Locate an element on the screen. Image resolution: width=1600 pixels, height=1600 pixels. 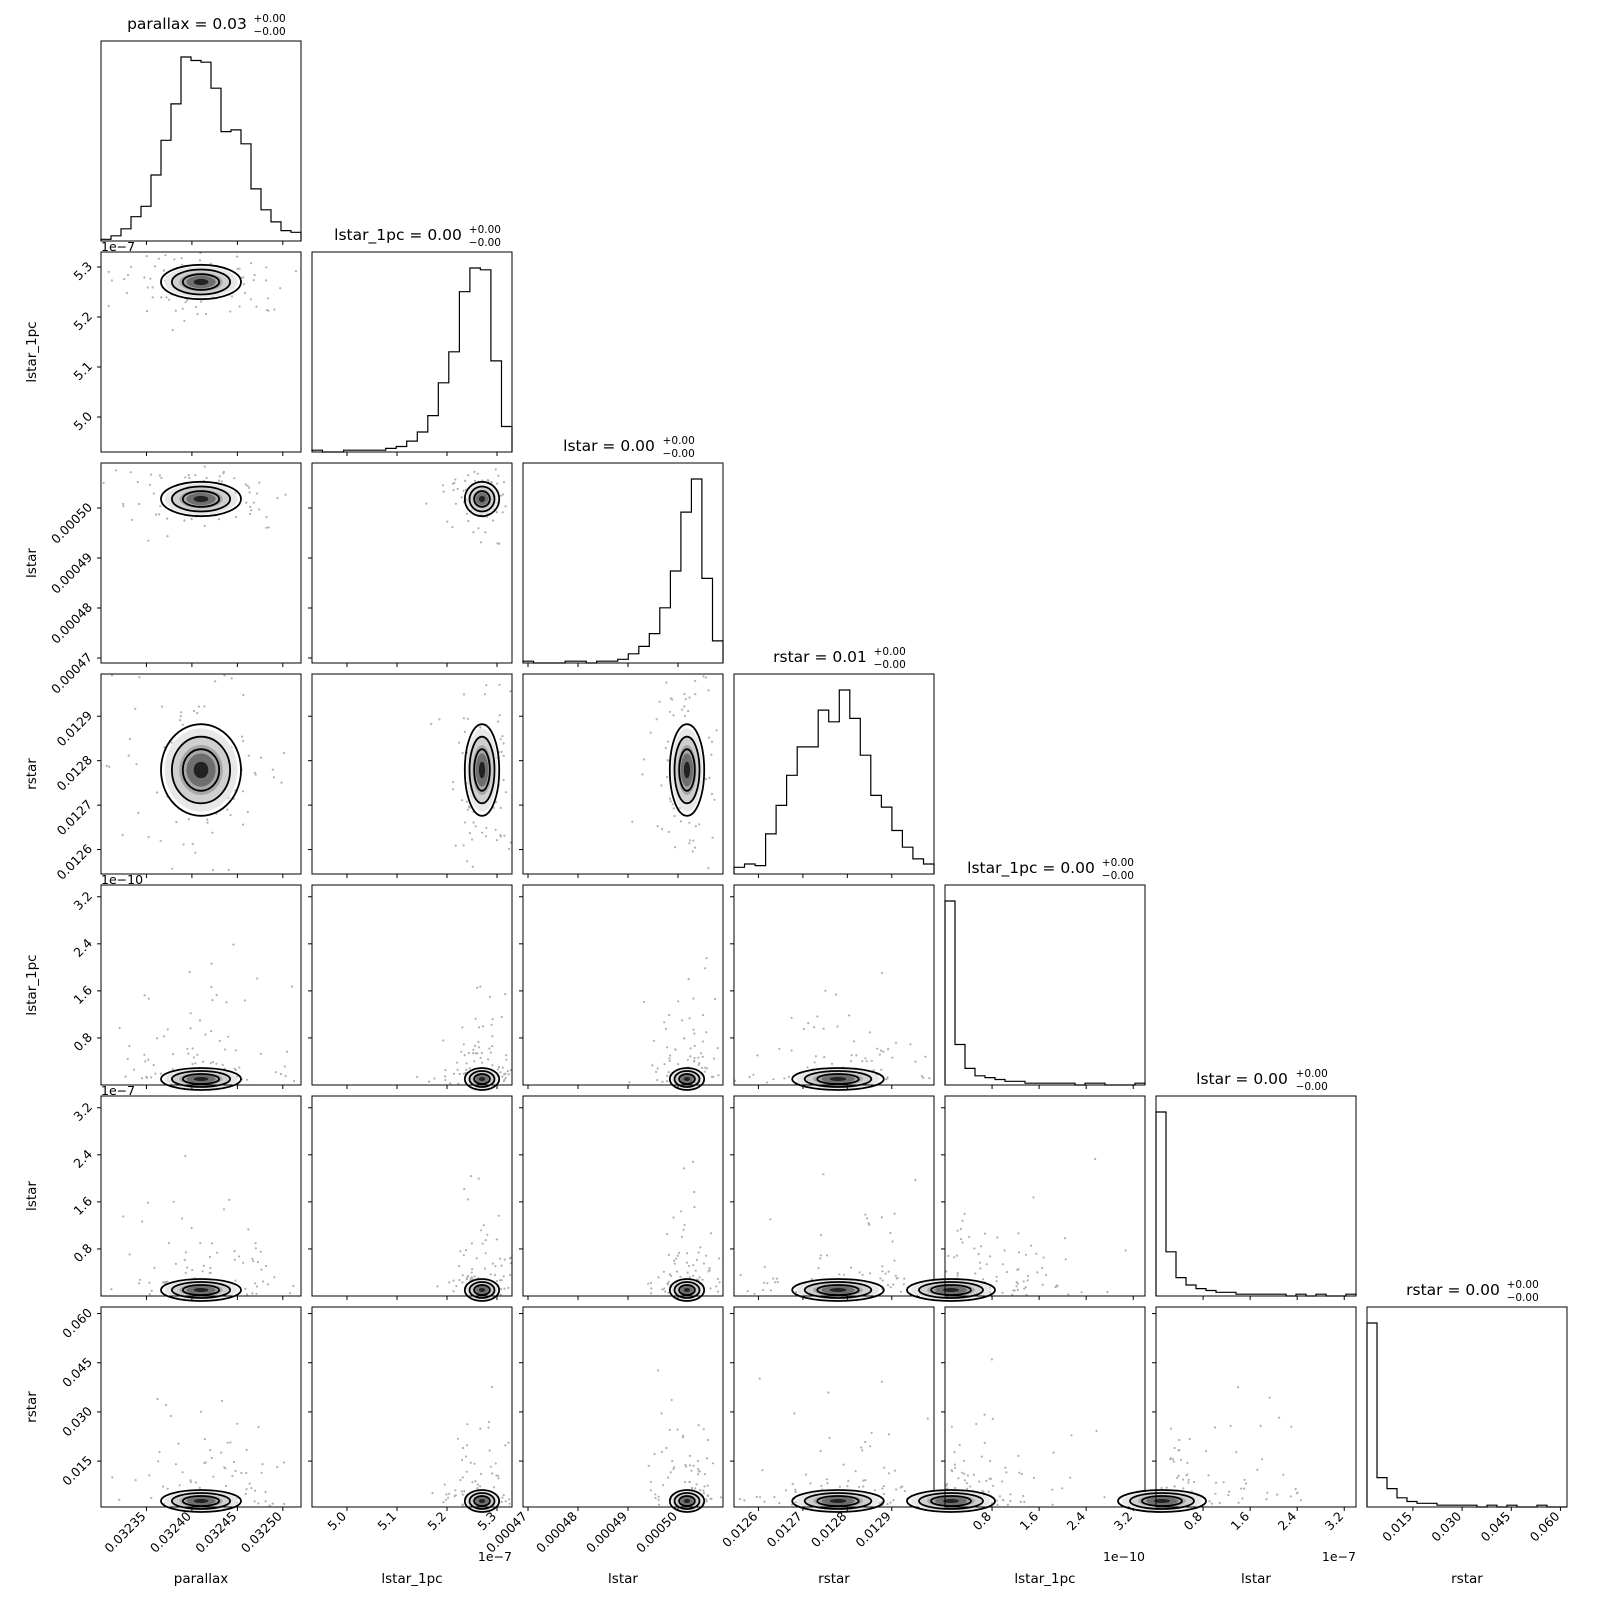
panel-6-4: 0.8 1.6 2.4 3.2 is located at coordinates (1026, 1419).